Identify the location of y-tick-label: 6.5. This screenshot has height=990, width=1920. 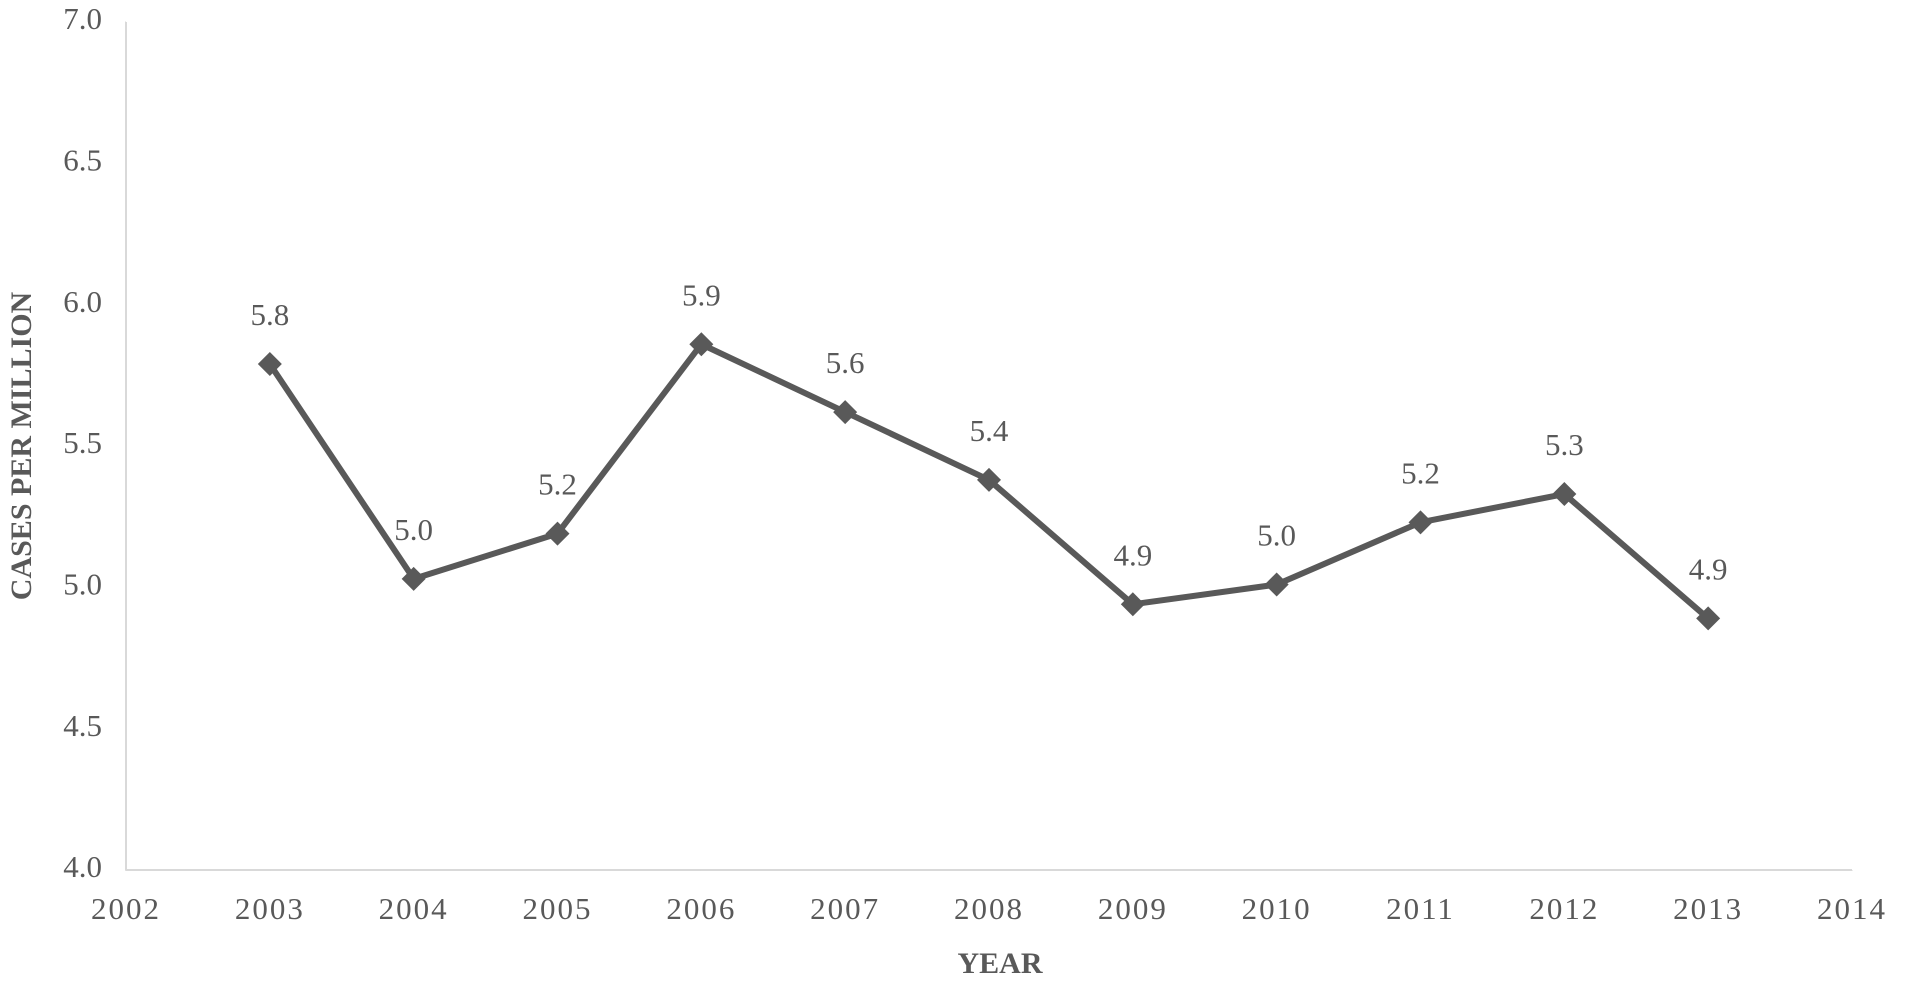
(82, 159).